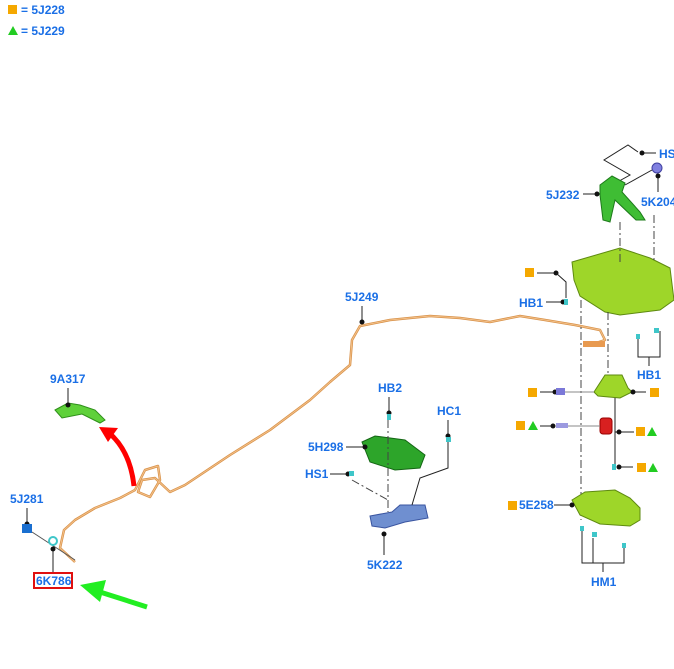  I want to click on label-hc1: HC1, so click(449, 411).